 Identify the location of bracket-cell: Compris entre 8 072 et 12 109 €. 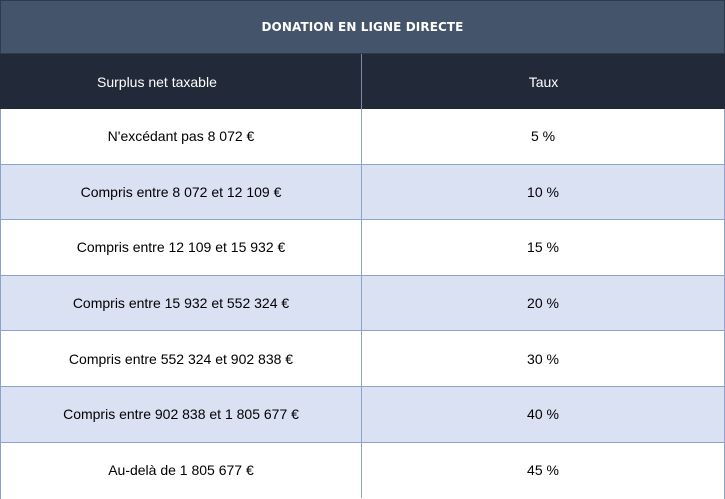
(181, 192).